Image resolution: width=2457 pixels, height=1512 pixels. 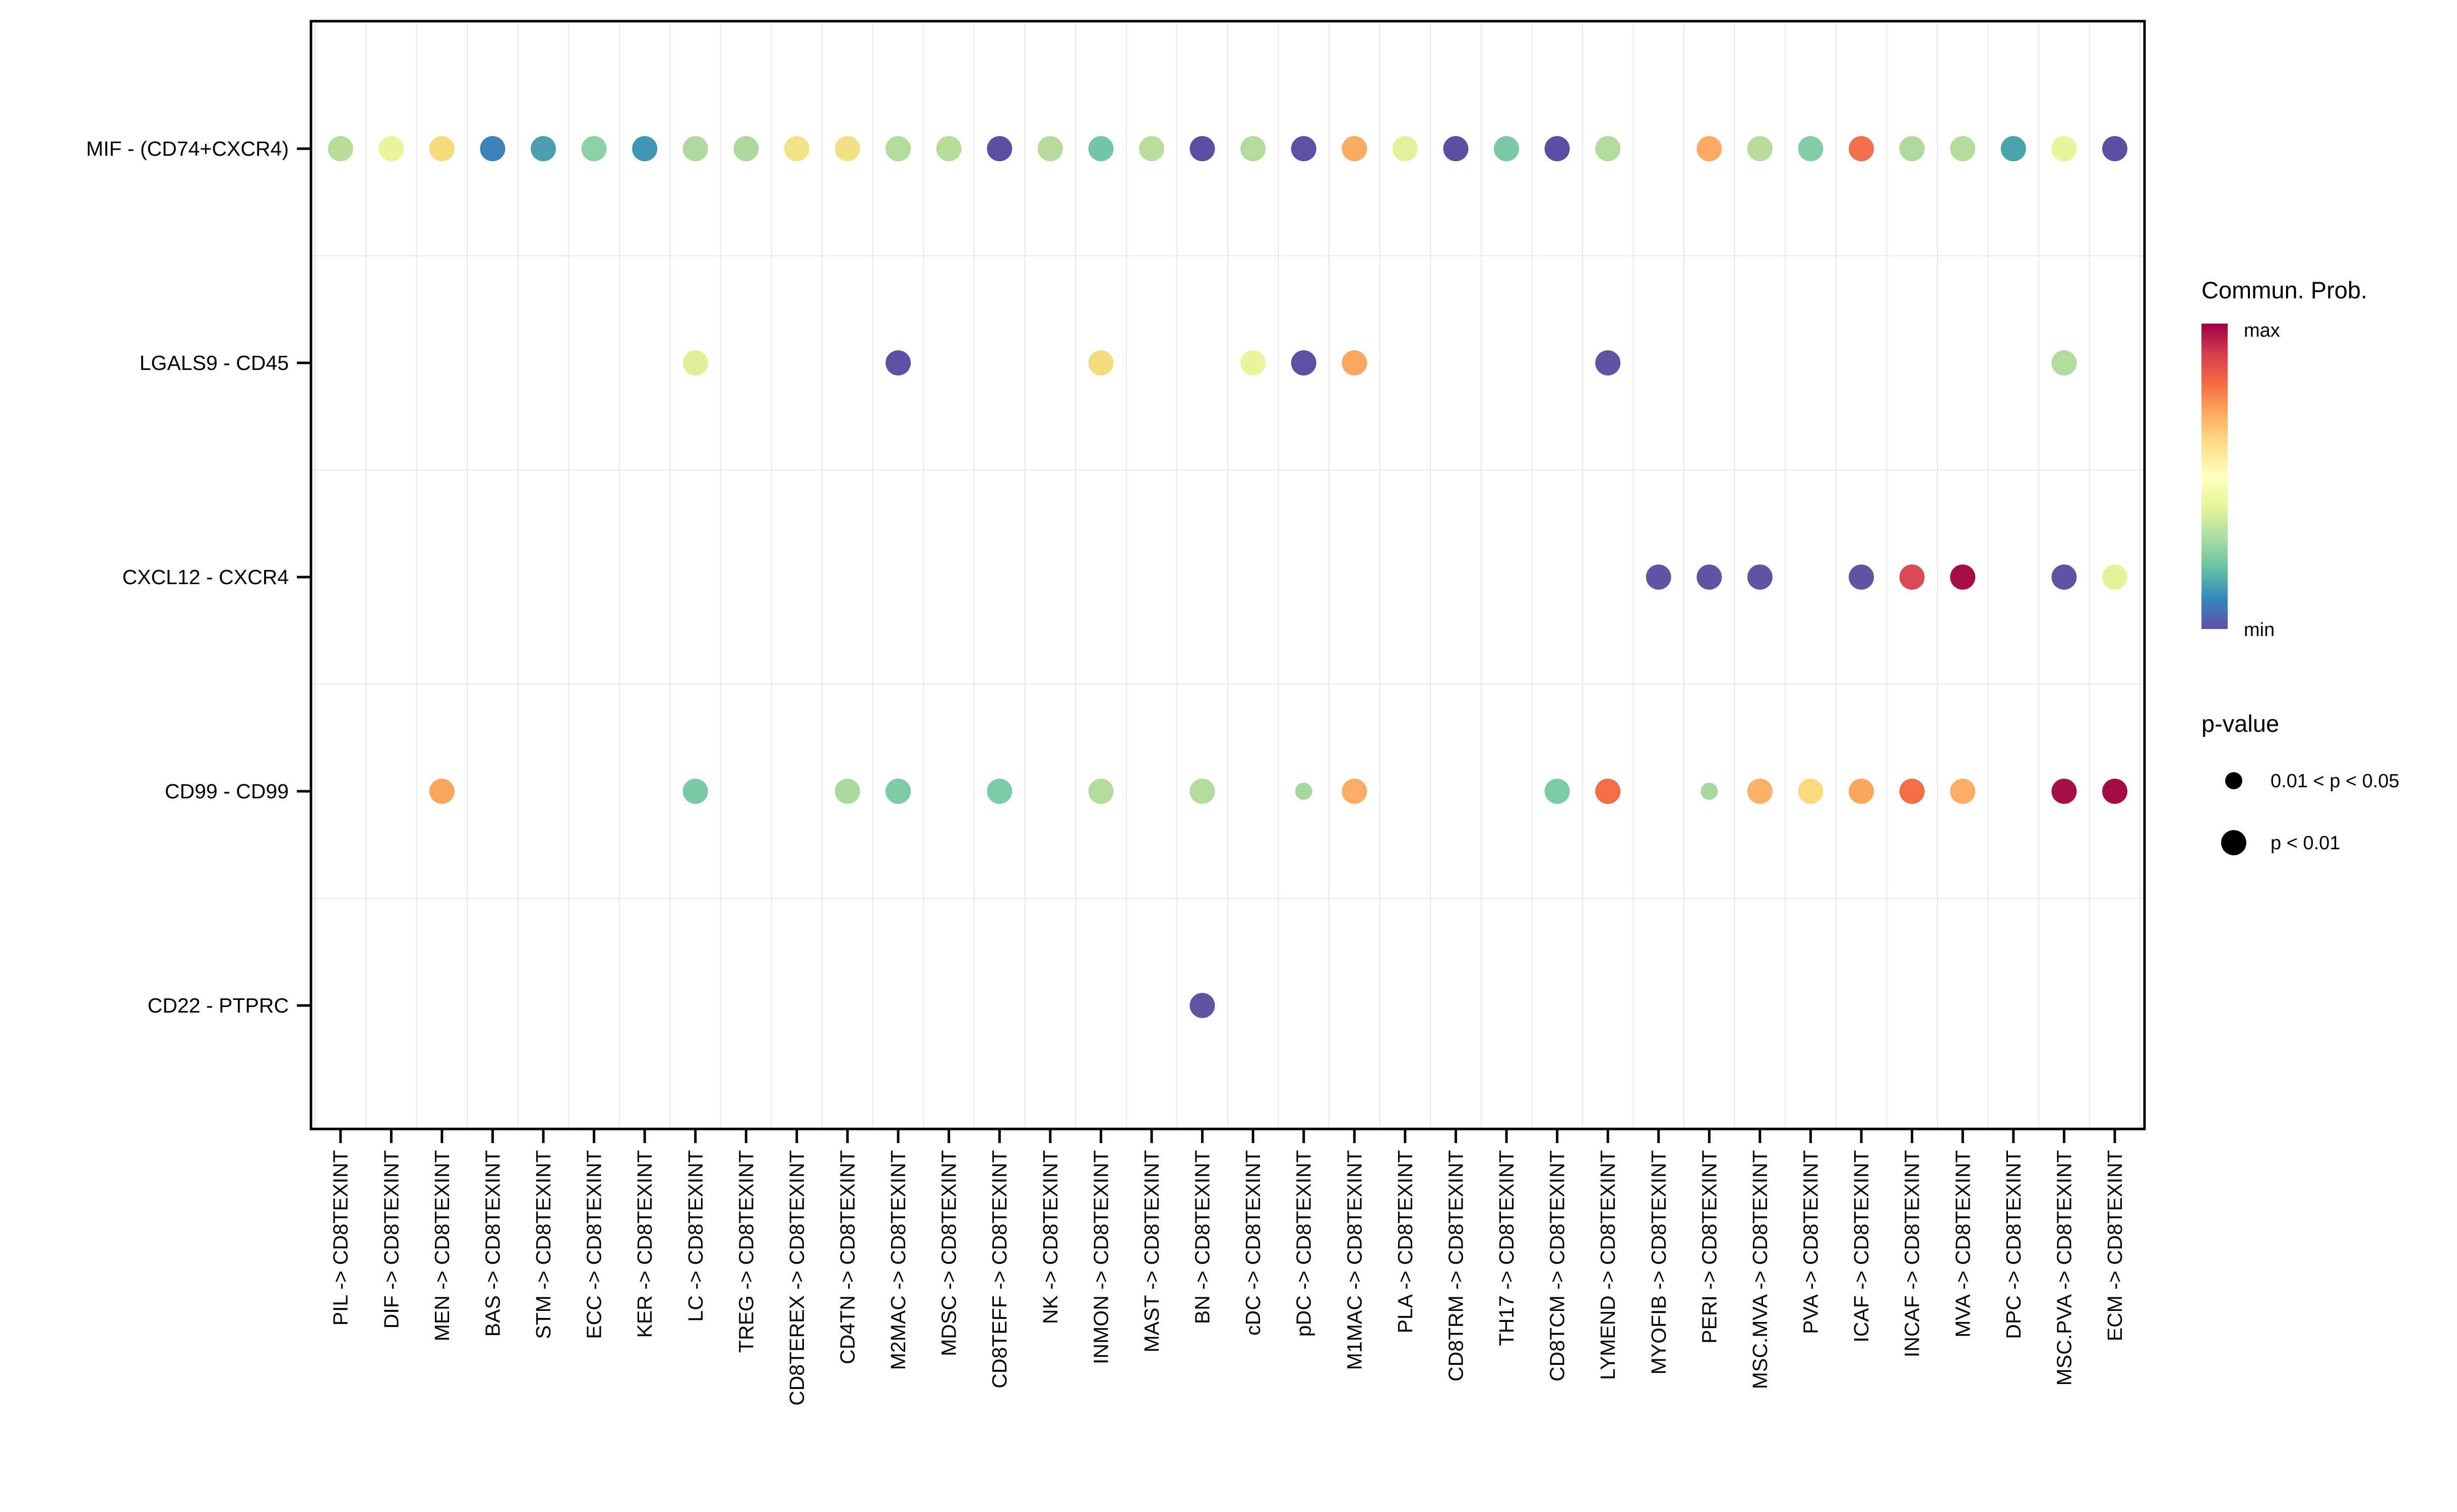 I want to click on x-axis-label: PIL -> CD8TEXINT, so click(x=340, y=1238).